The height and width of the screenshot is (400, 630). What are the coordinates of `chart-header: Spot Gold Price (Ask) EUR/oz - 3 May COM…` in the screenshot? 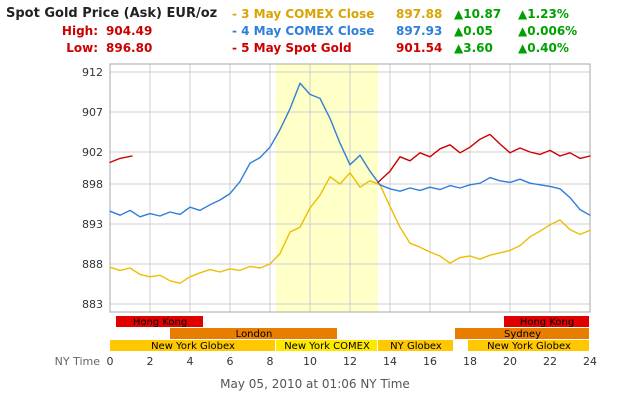 It's located at (315, 28).